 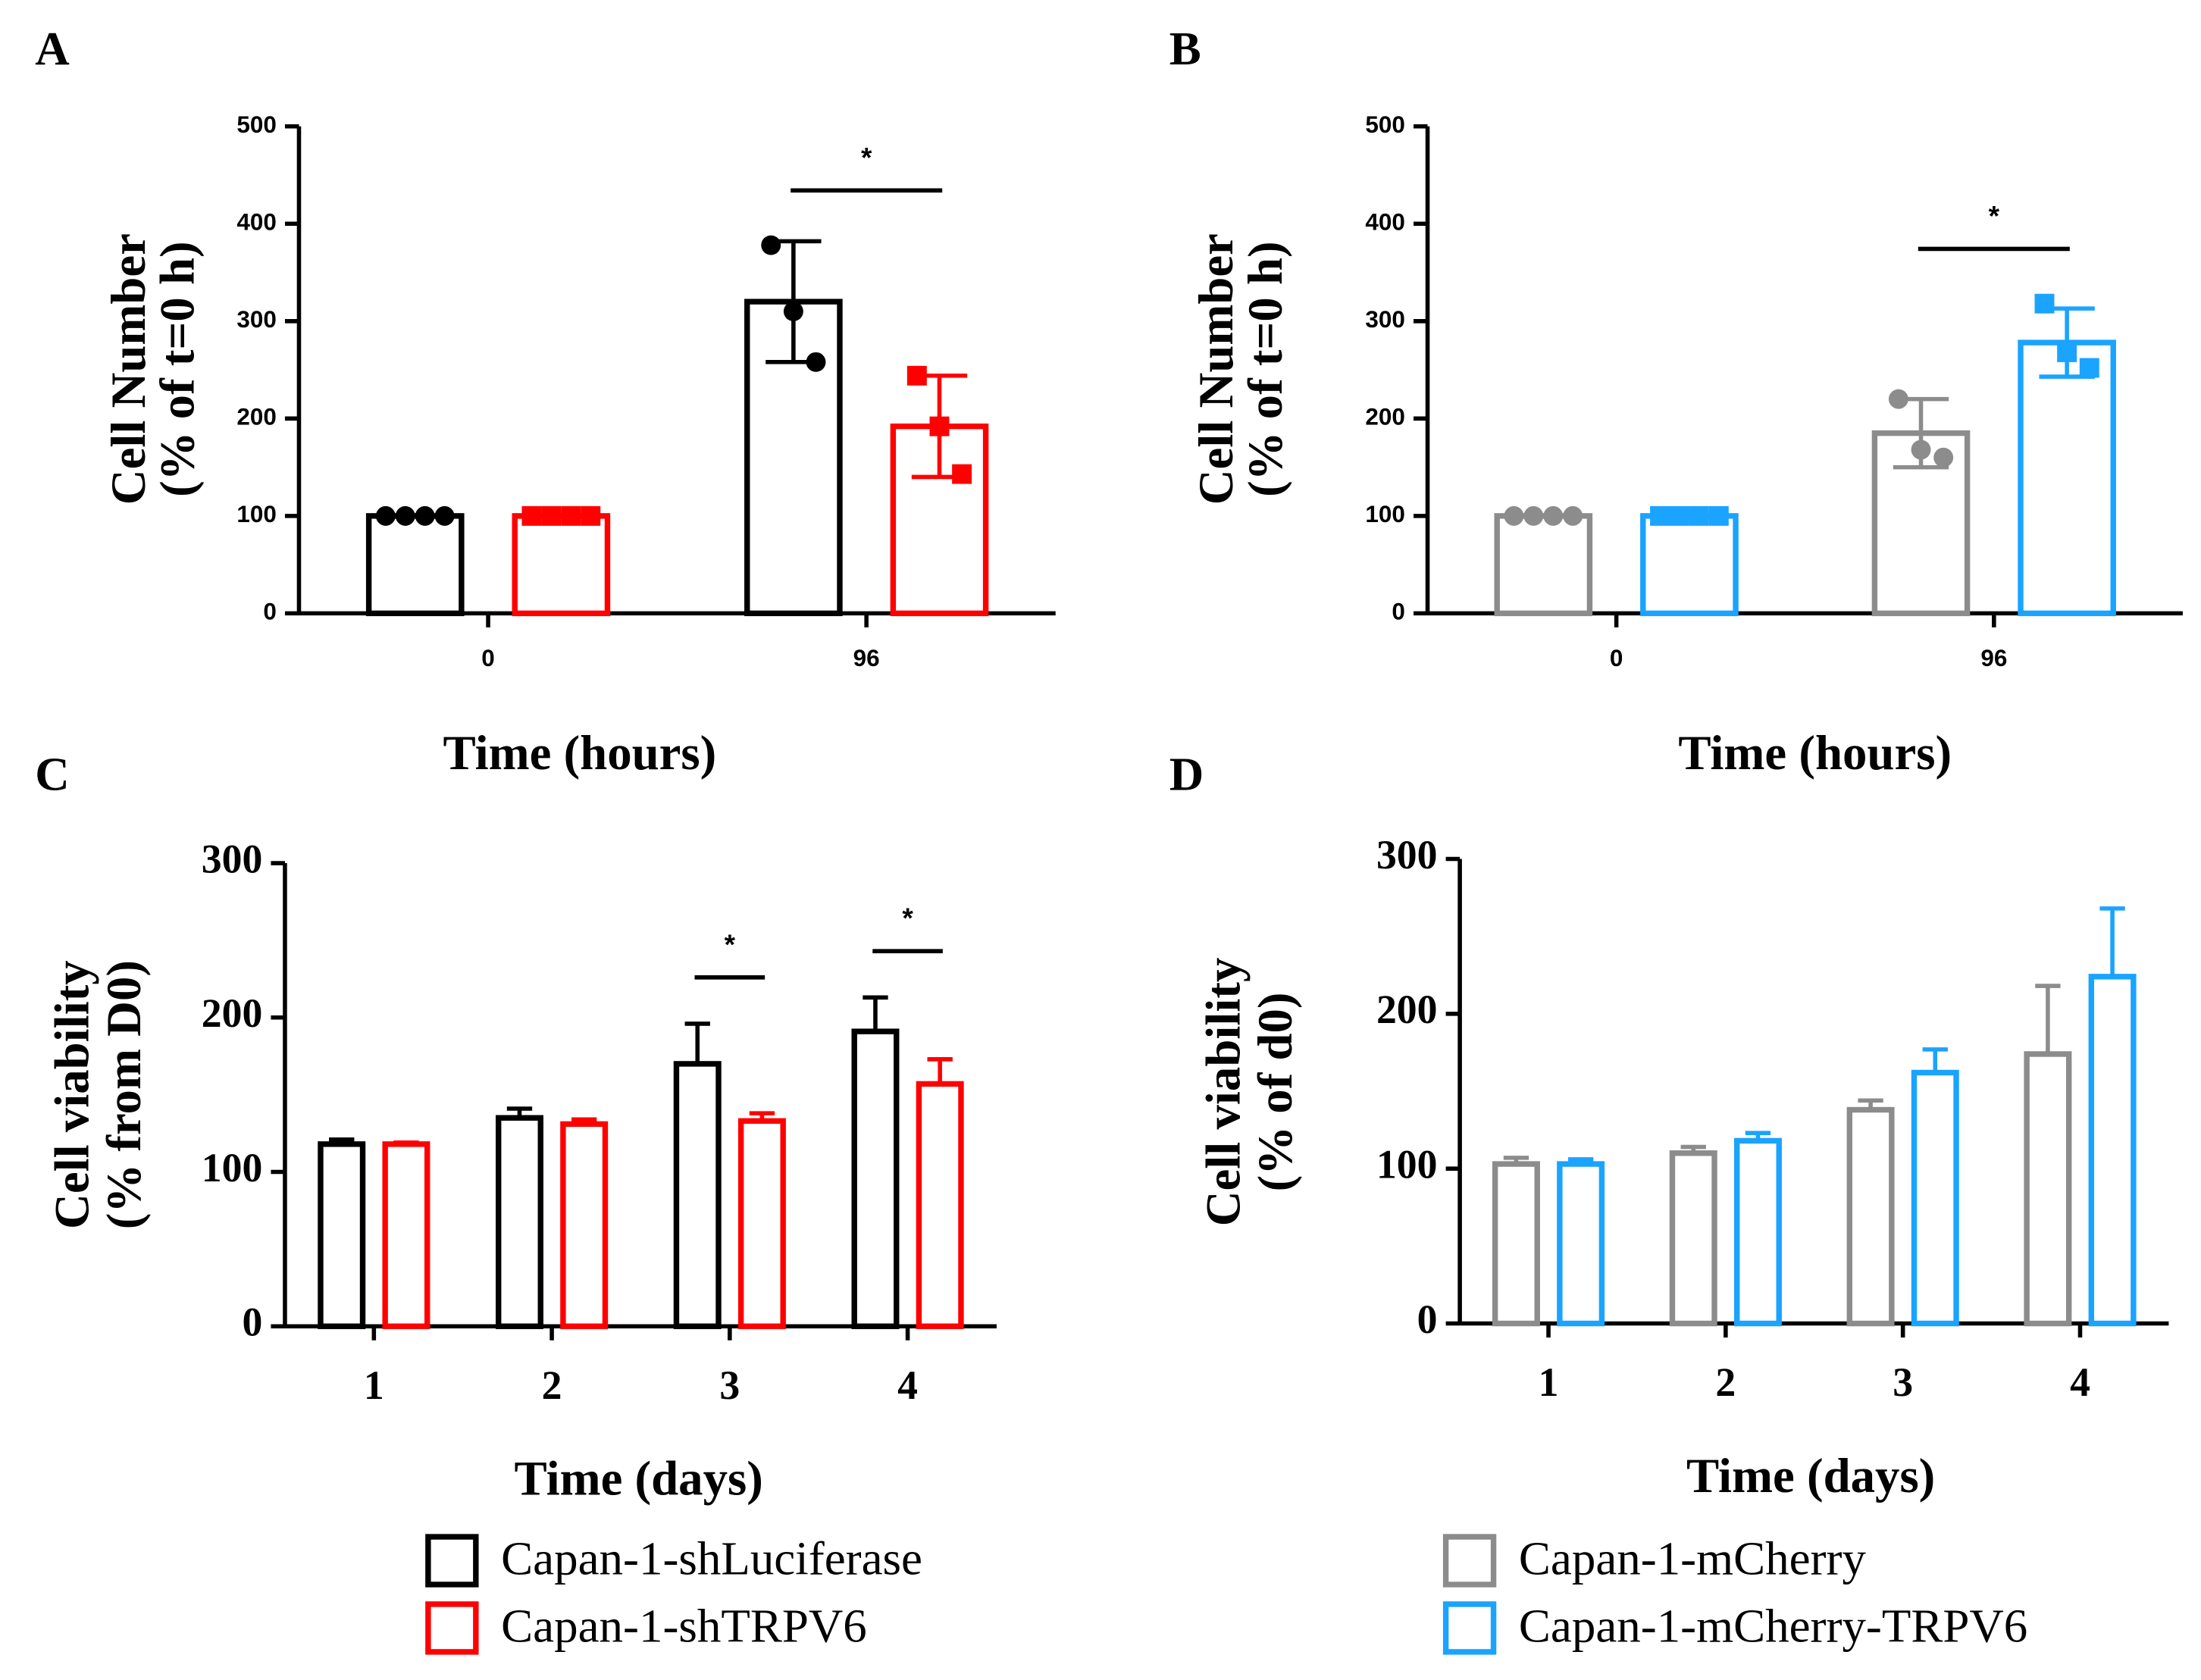 I want to click on legend-label: Capan-1-mCherry-TRPV6, so click(x=1773, y=1626).